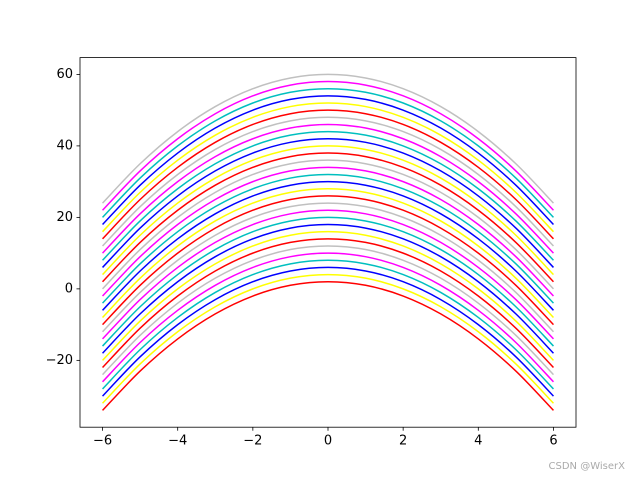 This screenshot has width=640, height=480. What do you see at coordinates (252, 441) in the screenshot?
I see `x-tick-label: −2` at bounding box center [252, 441].